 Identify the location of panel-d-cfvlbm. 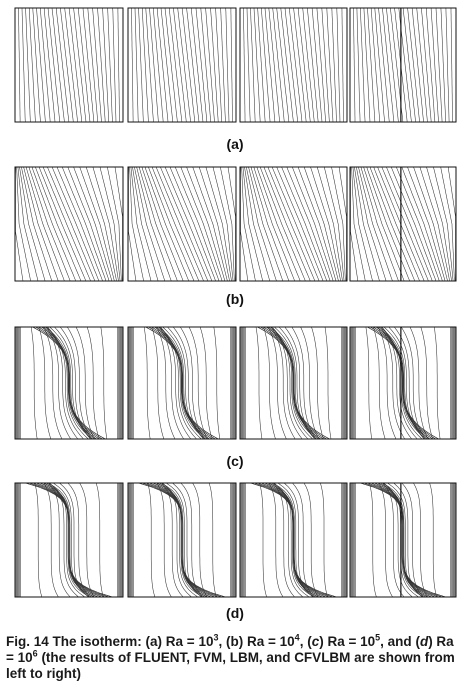
(403, 540).